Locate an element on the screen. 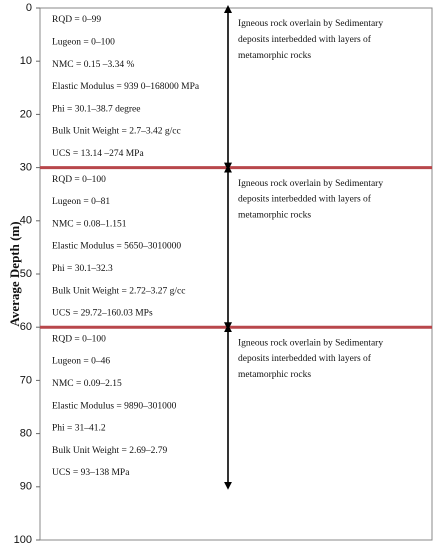 The width and height of the screenshot is (438, 555). property: Bulk Unit Weight = 2.72–3.27 g/cc is located at coordinates (118, 291).